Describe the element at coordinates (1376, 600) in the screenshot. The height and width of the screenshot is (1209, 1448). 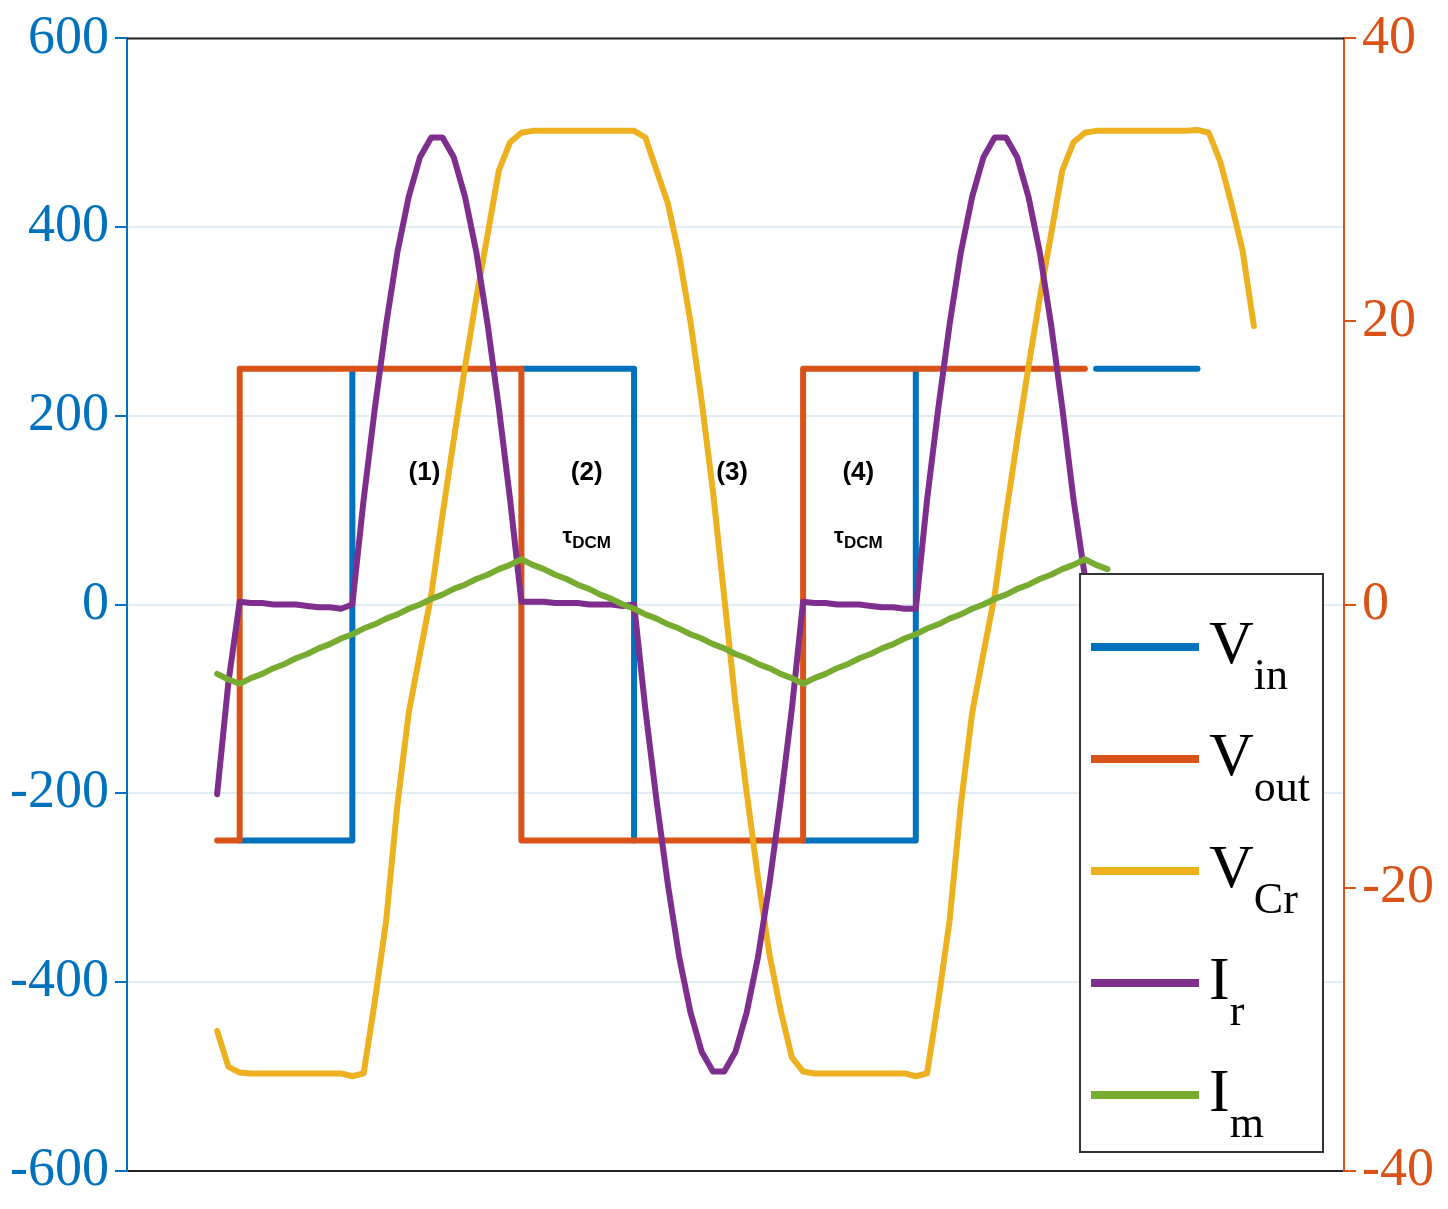
I see `y2-tick-label: 0` at that location.